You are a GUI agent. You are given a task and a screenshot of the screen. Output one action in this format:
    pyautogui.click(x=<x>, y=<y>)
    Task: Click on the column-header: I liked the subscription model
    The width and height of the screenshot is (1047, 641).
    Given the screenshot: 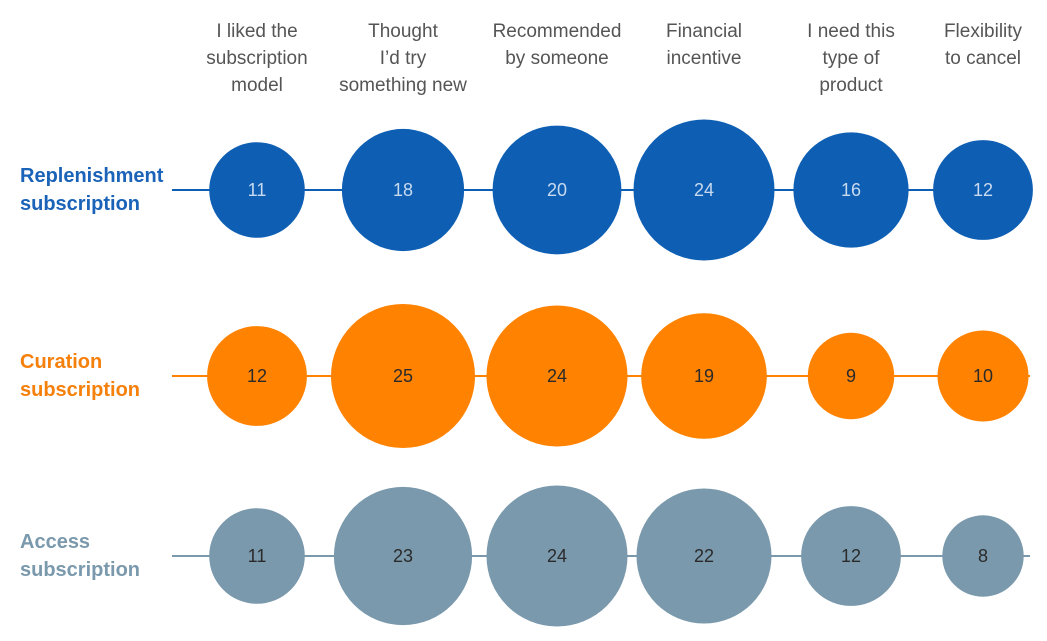 What is the action you would take?
    pyautogui.click(x=257, y=58)
    